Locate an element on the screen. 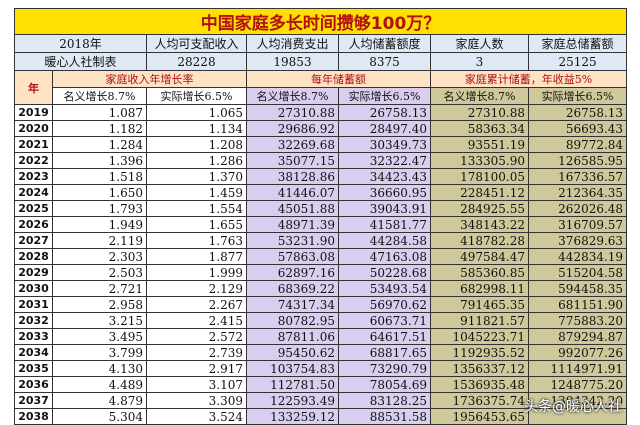 The height and width of the screenshot is (425, 640). value-cell-tot-n: 1192935.52 is located at coordinates (479, 352).